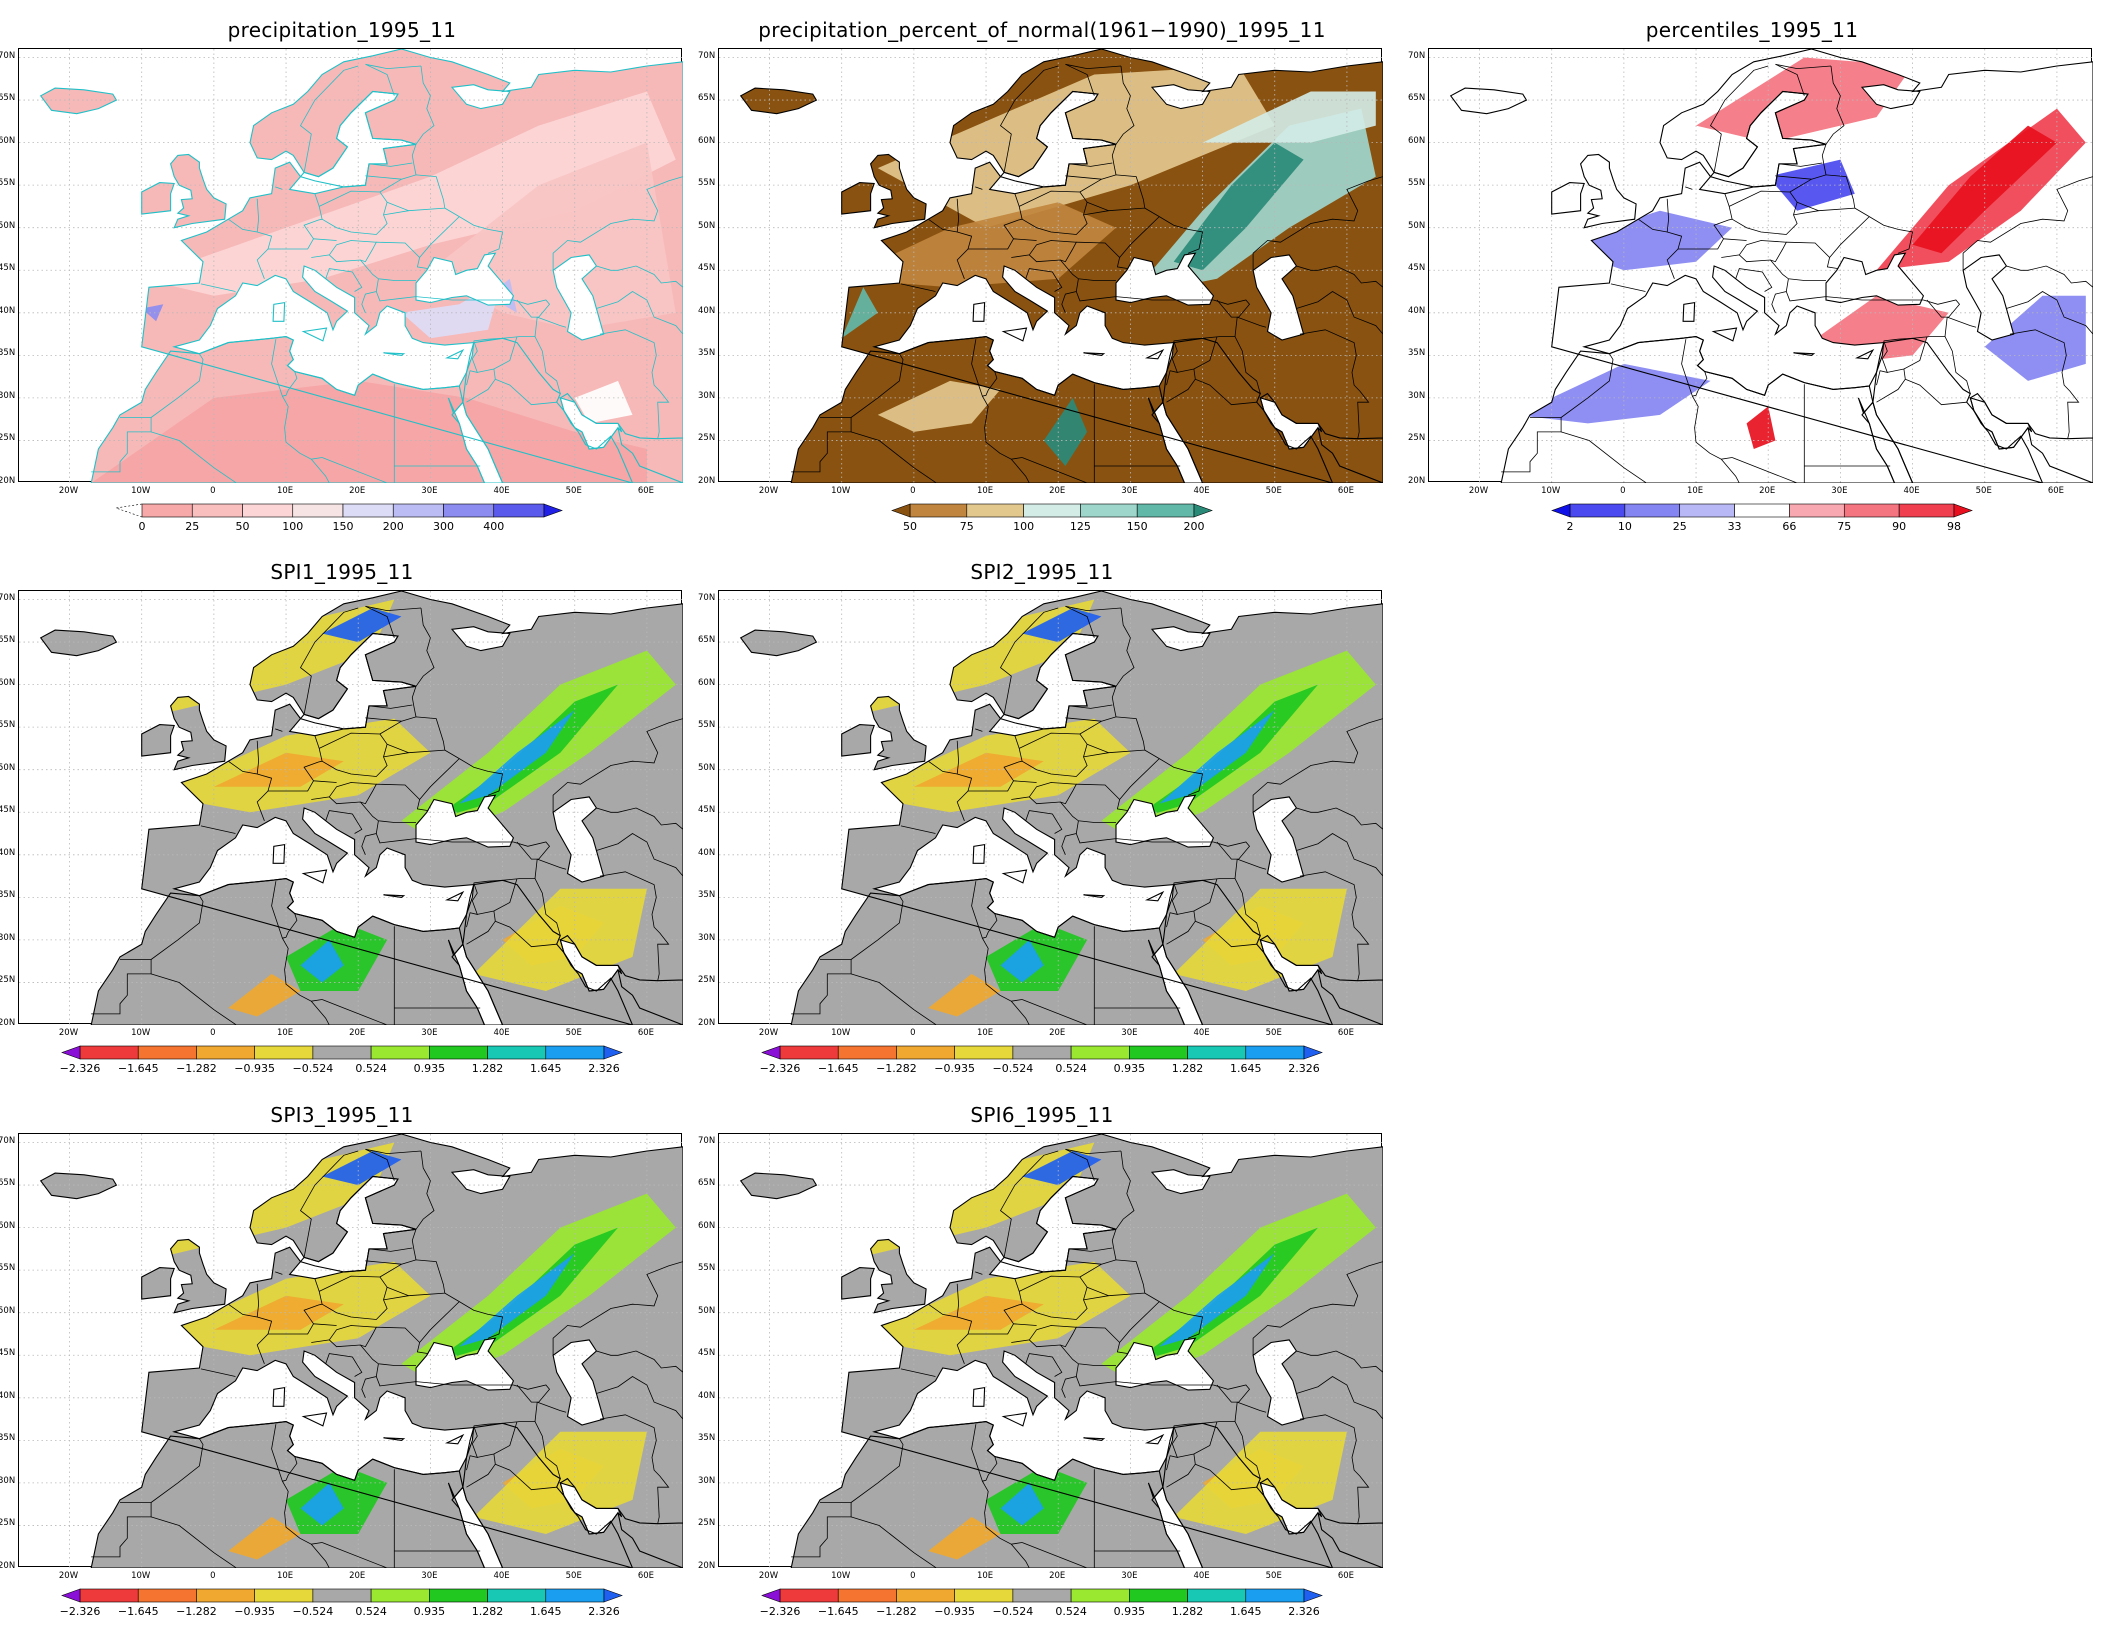 Image resolution: width=2106 pixels, height=1625 pixels. What do you see at coordinates (604, 1611) in the screenshot?
I see `colorbar-tick-label: 2.326` at bounding box center [604, 1611].